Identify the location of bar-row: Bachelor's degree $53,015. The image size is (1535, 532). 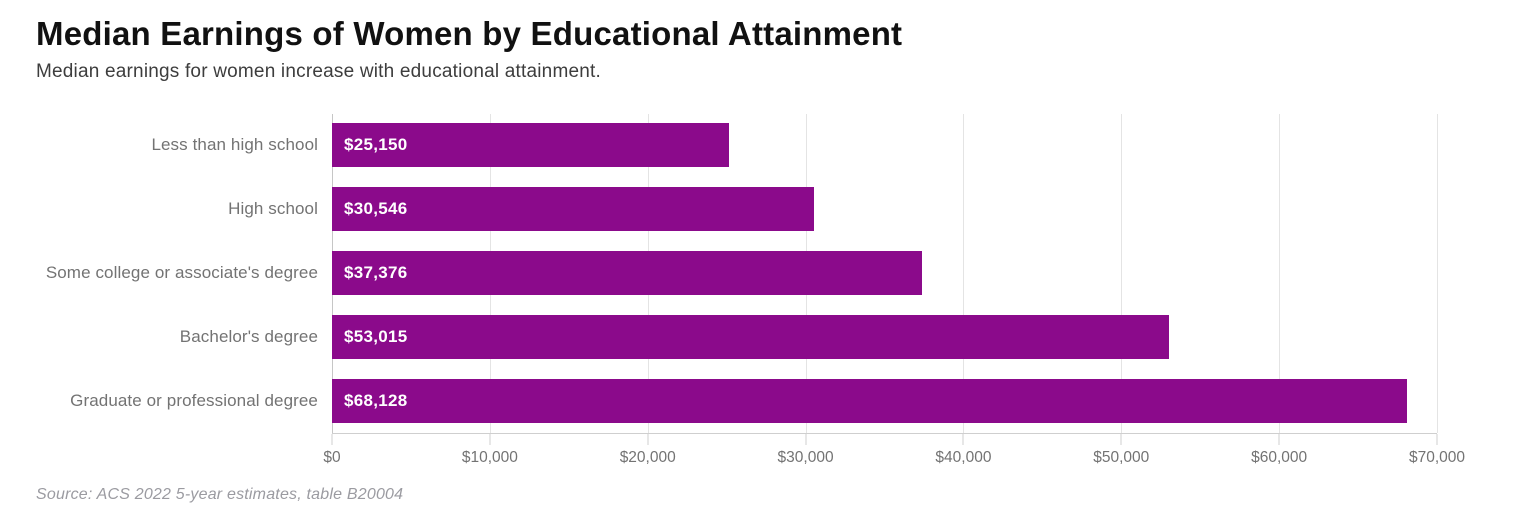
(767, 337).